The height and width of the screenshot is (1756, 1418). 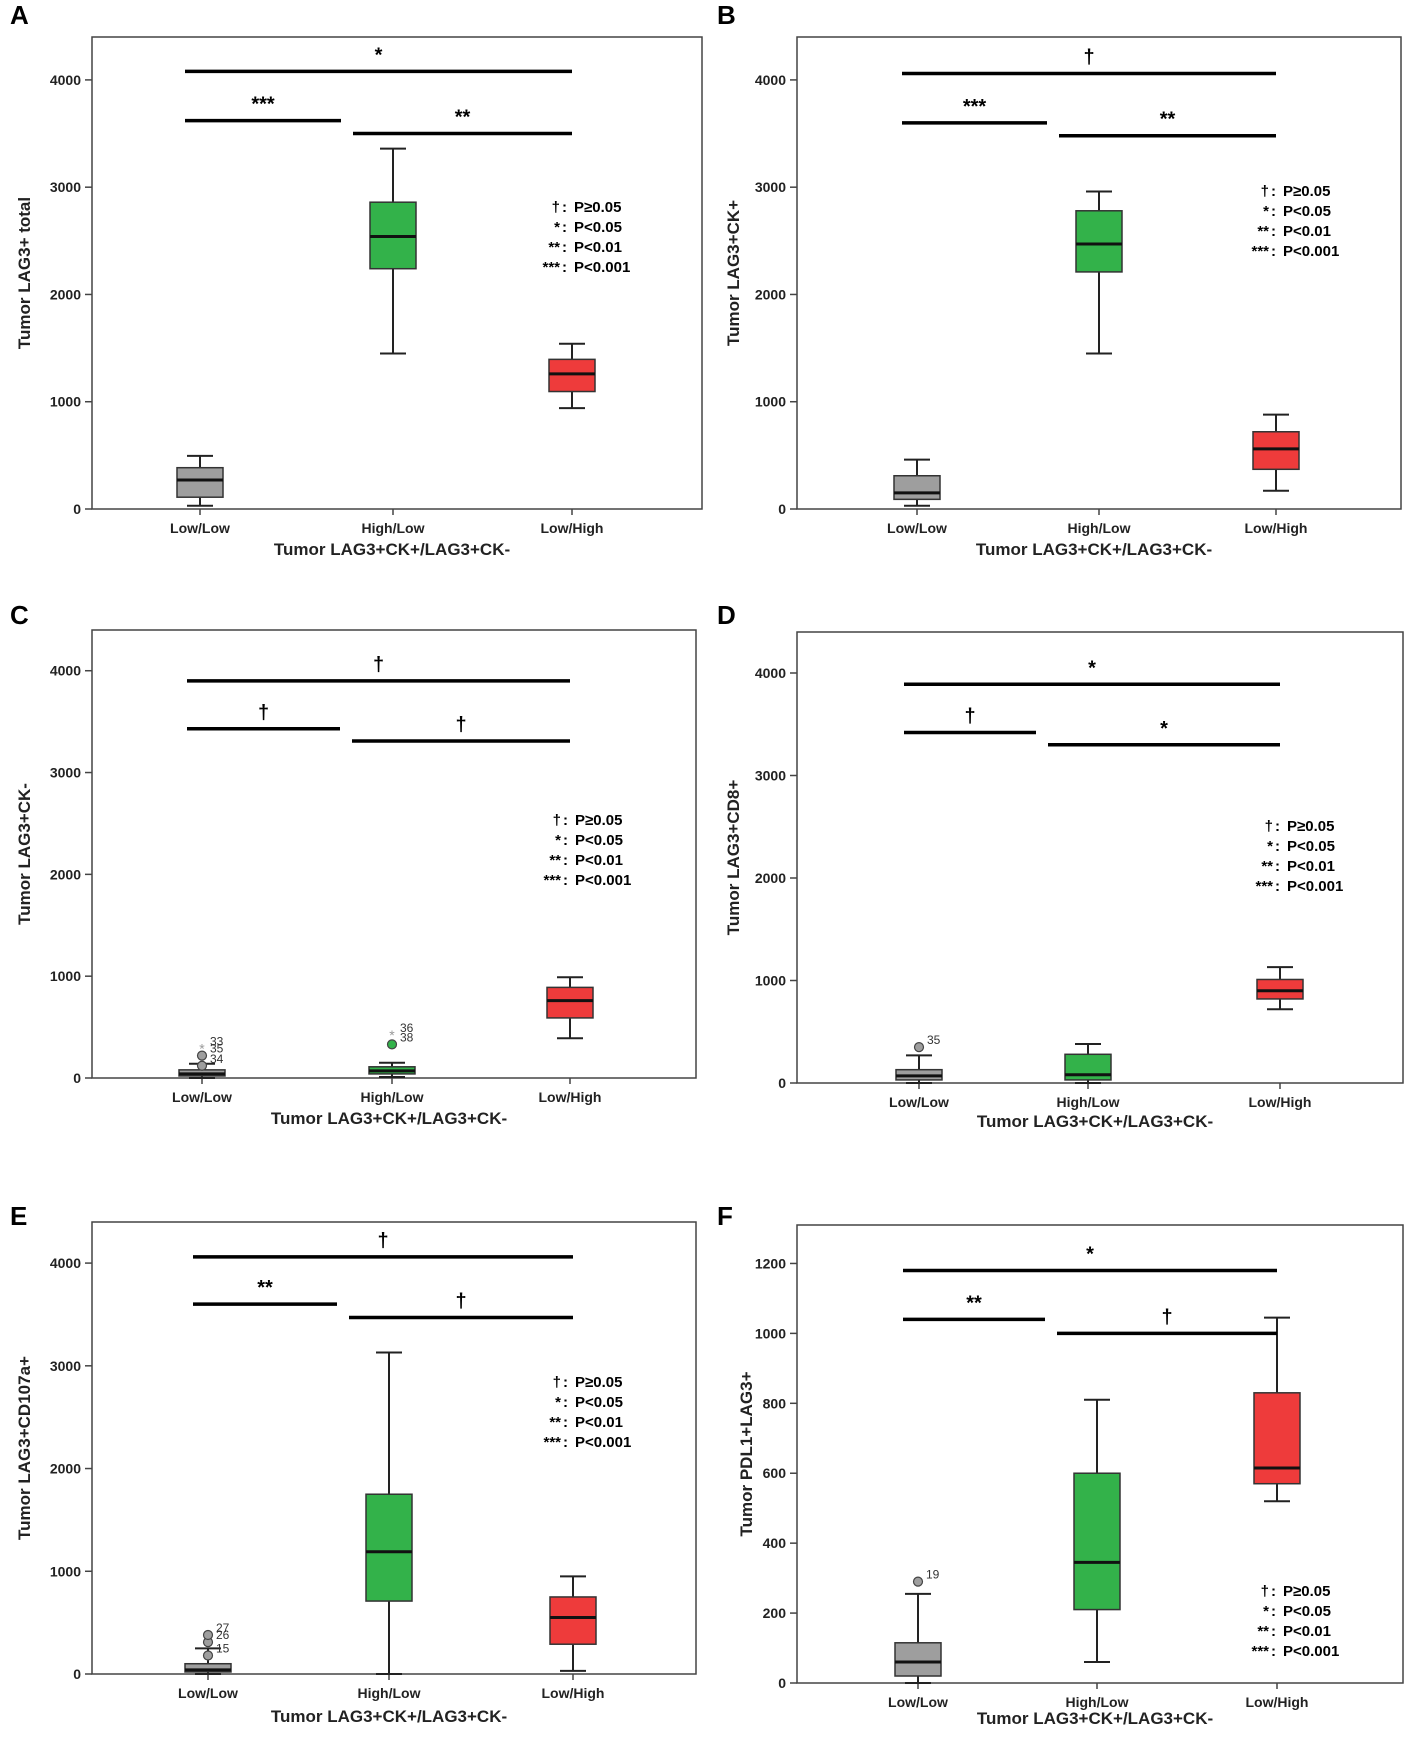 I want to click on x-tick-label: Low/High, so click(x=1276, y=528).